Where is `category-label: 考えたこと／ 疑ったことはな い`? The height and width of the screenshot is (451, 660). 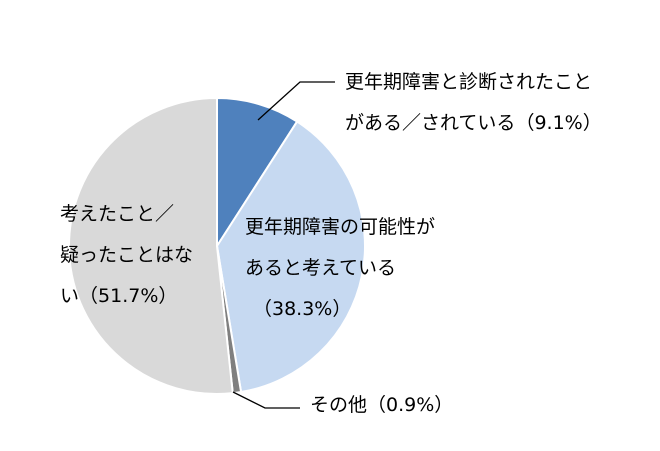
category-label: 考えたこと／ 疑ったことはな い is located at coordinates (127, 255).